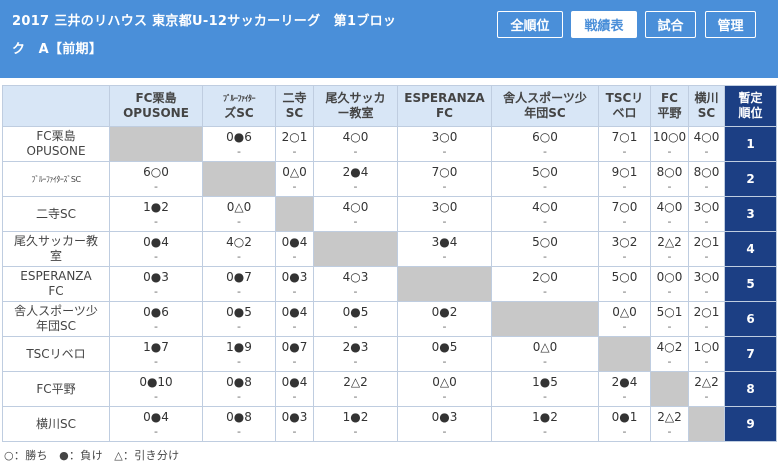  What do you see at coordinates (730, 24) in the screenshot?
I see `admin-button: 管理` at bounding box center [730, 24].